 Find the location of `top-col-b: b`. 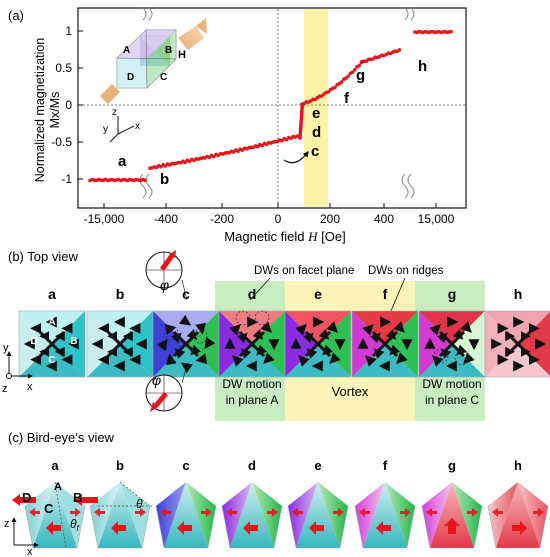

top-col-b: b is located at coordinates (120, 294).